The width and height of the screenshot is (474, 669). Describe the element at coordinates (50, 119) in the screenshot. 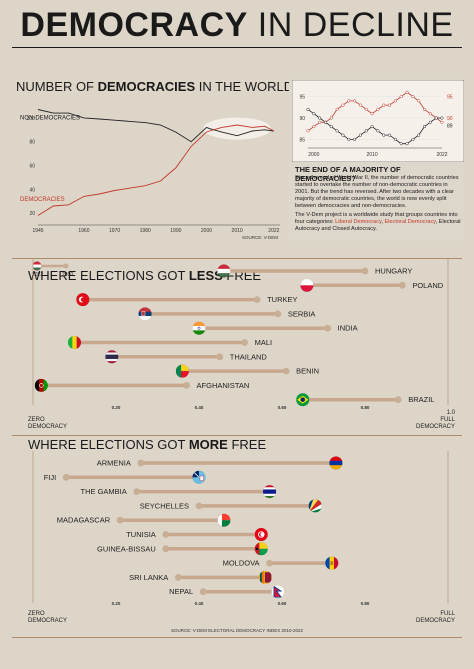

I see `label-non-democracies: NON-DEMOCRACIES` at that location.